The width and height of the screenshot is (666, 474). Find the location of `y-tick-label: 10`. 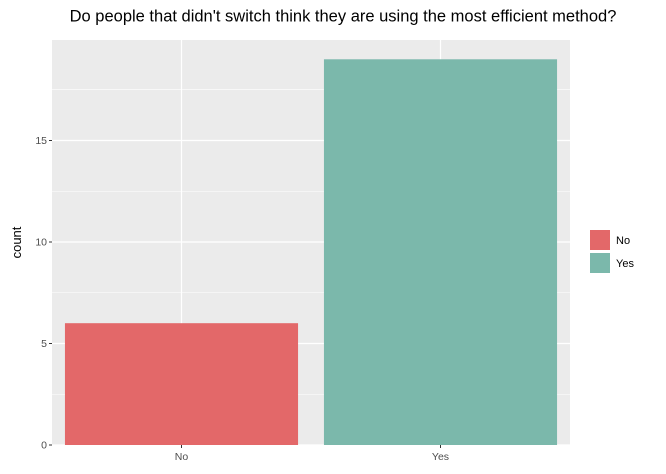

y-tick-label: 10 is located at coordinates (41, 243).